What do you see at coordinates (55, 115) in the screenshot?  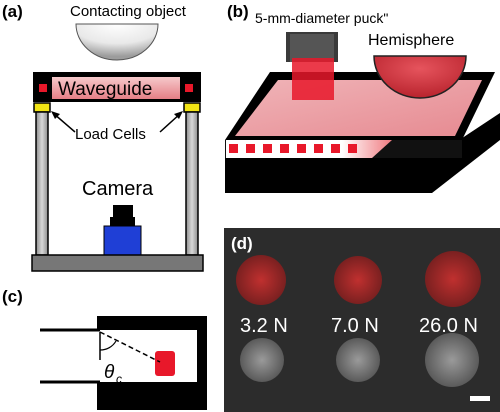 I see `arrow-left-head` at bounding box center [55, 115].